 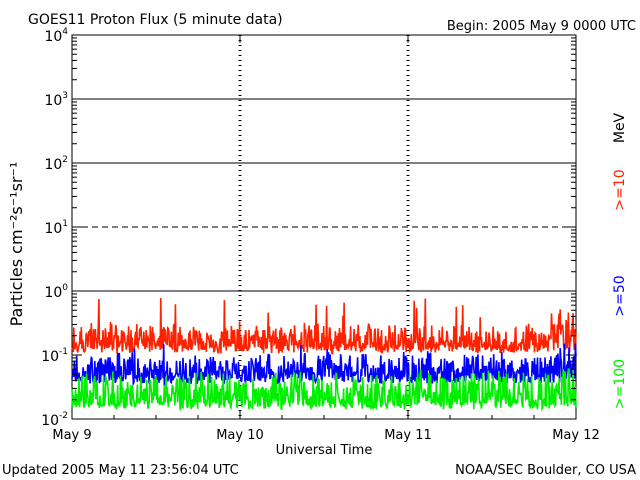 What do you see at coordinates (408, 435) in the screenshot?
I see `x-tick-label: May 11` at bounding box center [408, 435].